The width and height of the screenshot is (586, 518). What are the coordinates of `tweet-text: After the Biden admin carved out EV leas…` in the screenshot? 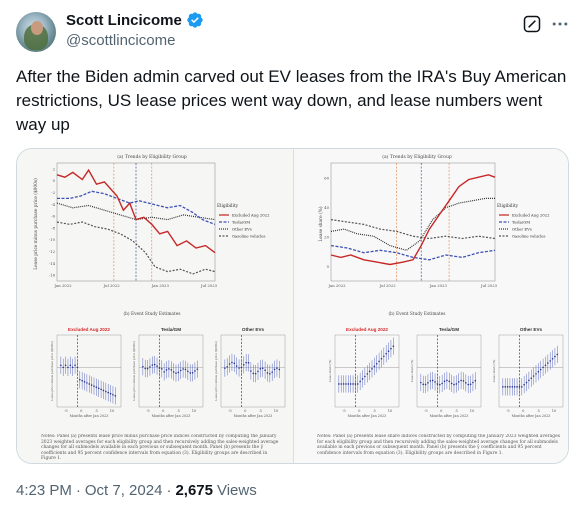 It's located at (291, 100).